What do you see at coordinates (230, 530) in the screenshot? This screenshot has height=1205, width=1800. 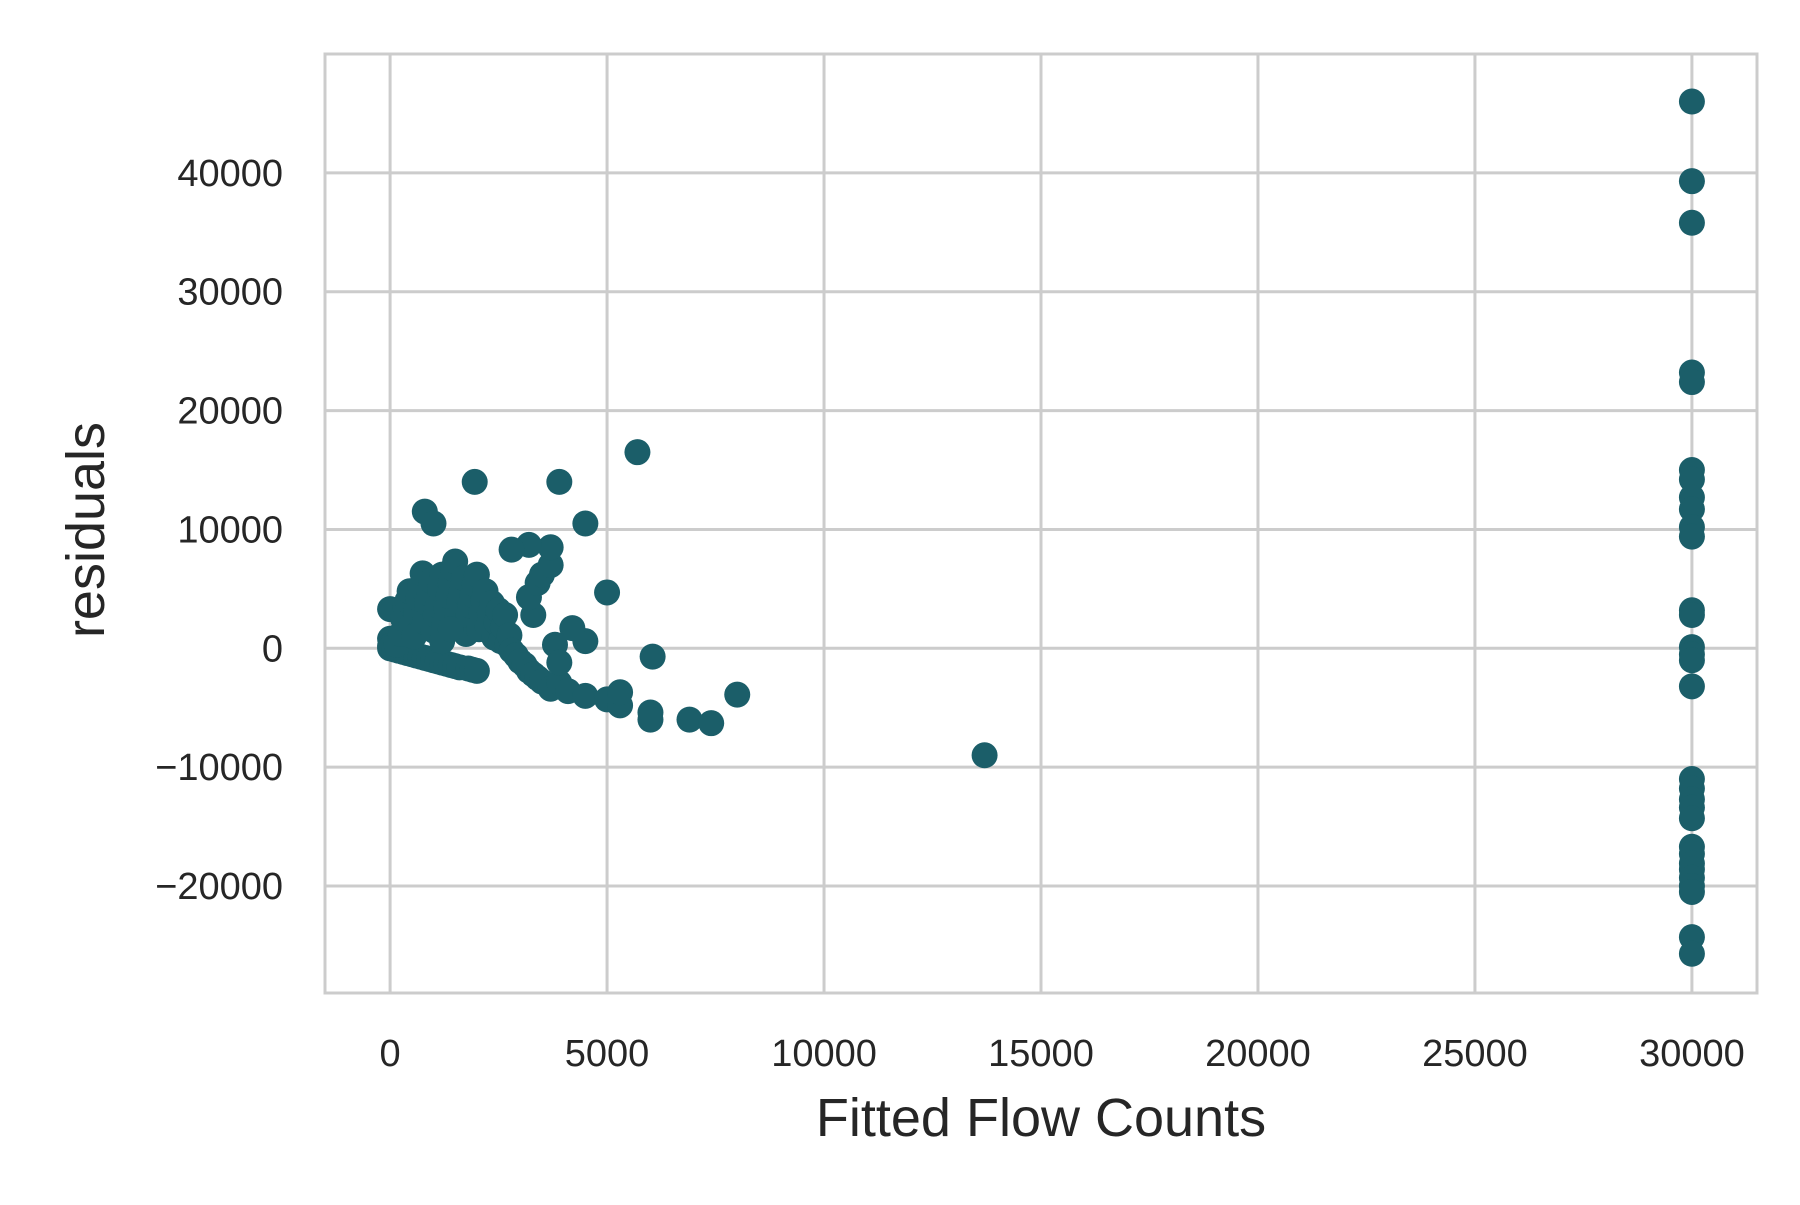 I see `y-tick-label: 10000` at bounding box center [230, 530].